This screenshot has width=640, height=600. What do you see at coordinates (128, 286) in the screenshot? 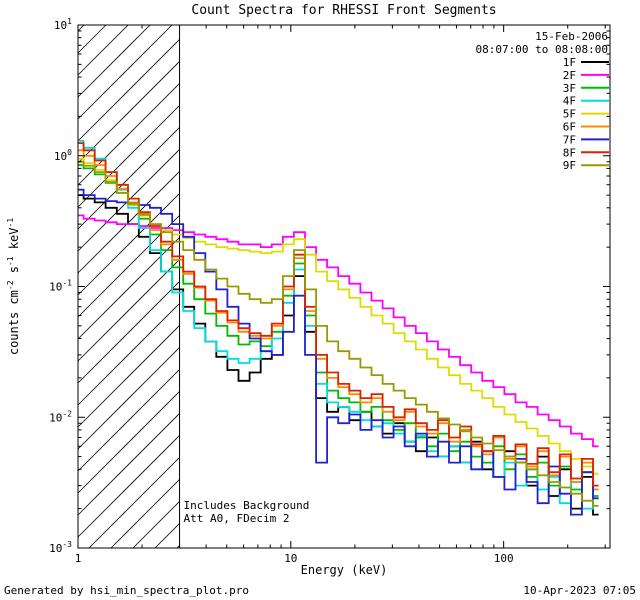
I see `hatch-region` at bounding box center [128, 286].